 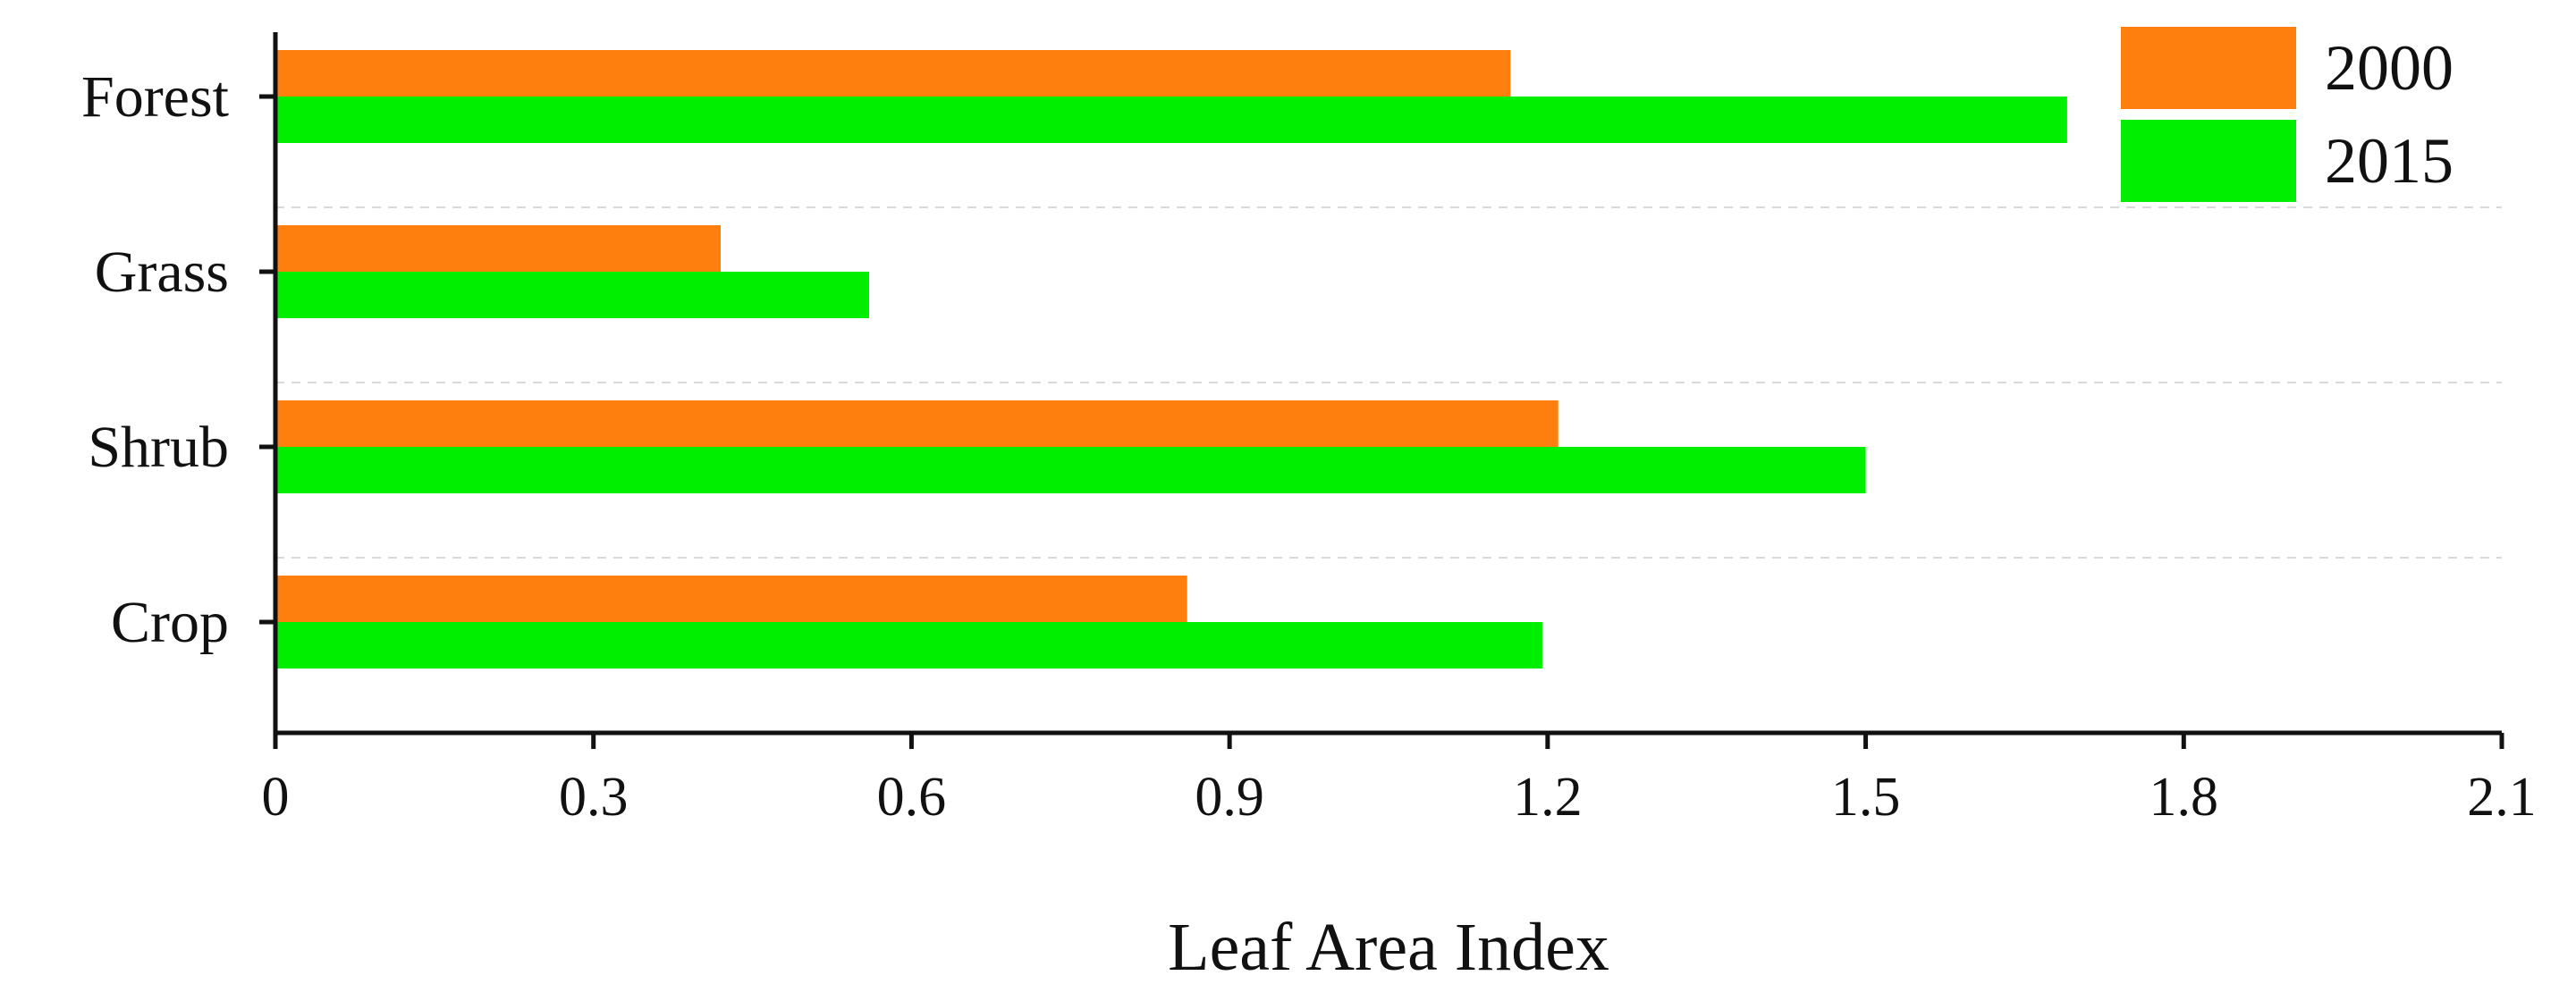 I want to click on bar-2000-crop, so click(x=731, y=599).